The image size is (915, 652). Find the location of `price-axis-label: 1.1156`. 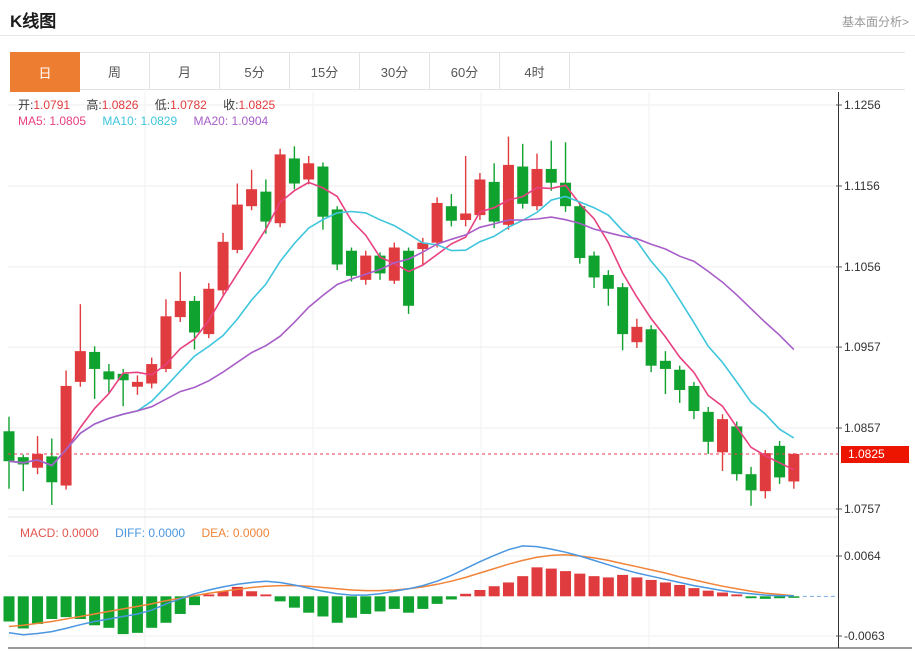

price-axis-label: 1.1156 is located at coordinates (862, 186).